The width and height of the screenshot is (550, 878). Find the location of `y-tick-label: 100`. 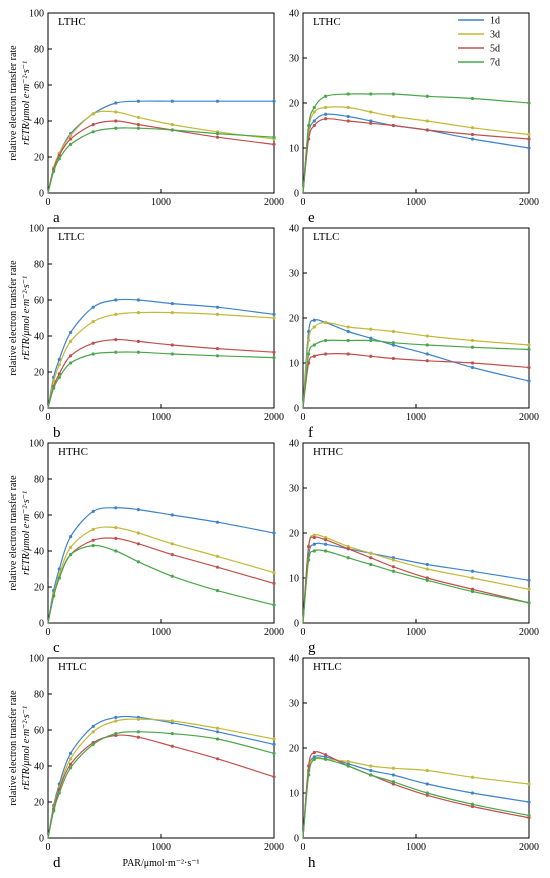

y-tick-label: 100 is located at coordinates (36, 14).